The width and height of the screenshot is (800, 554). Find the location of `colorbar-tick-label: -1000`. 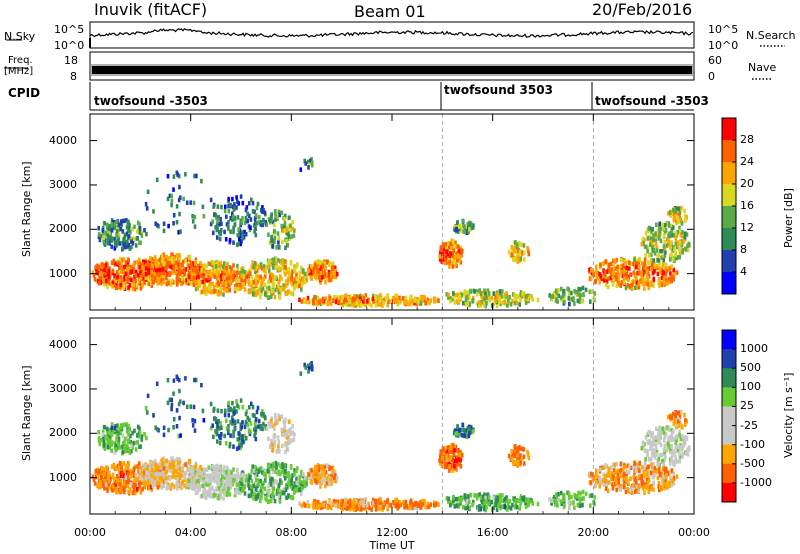

colorbar-tick-label: -1000 is located at coordinates (756, 482).